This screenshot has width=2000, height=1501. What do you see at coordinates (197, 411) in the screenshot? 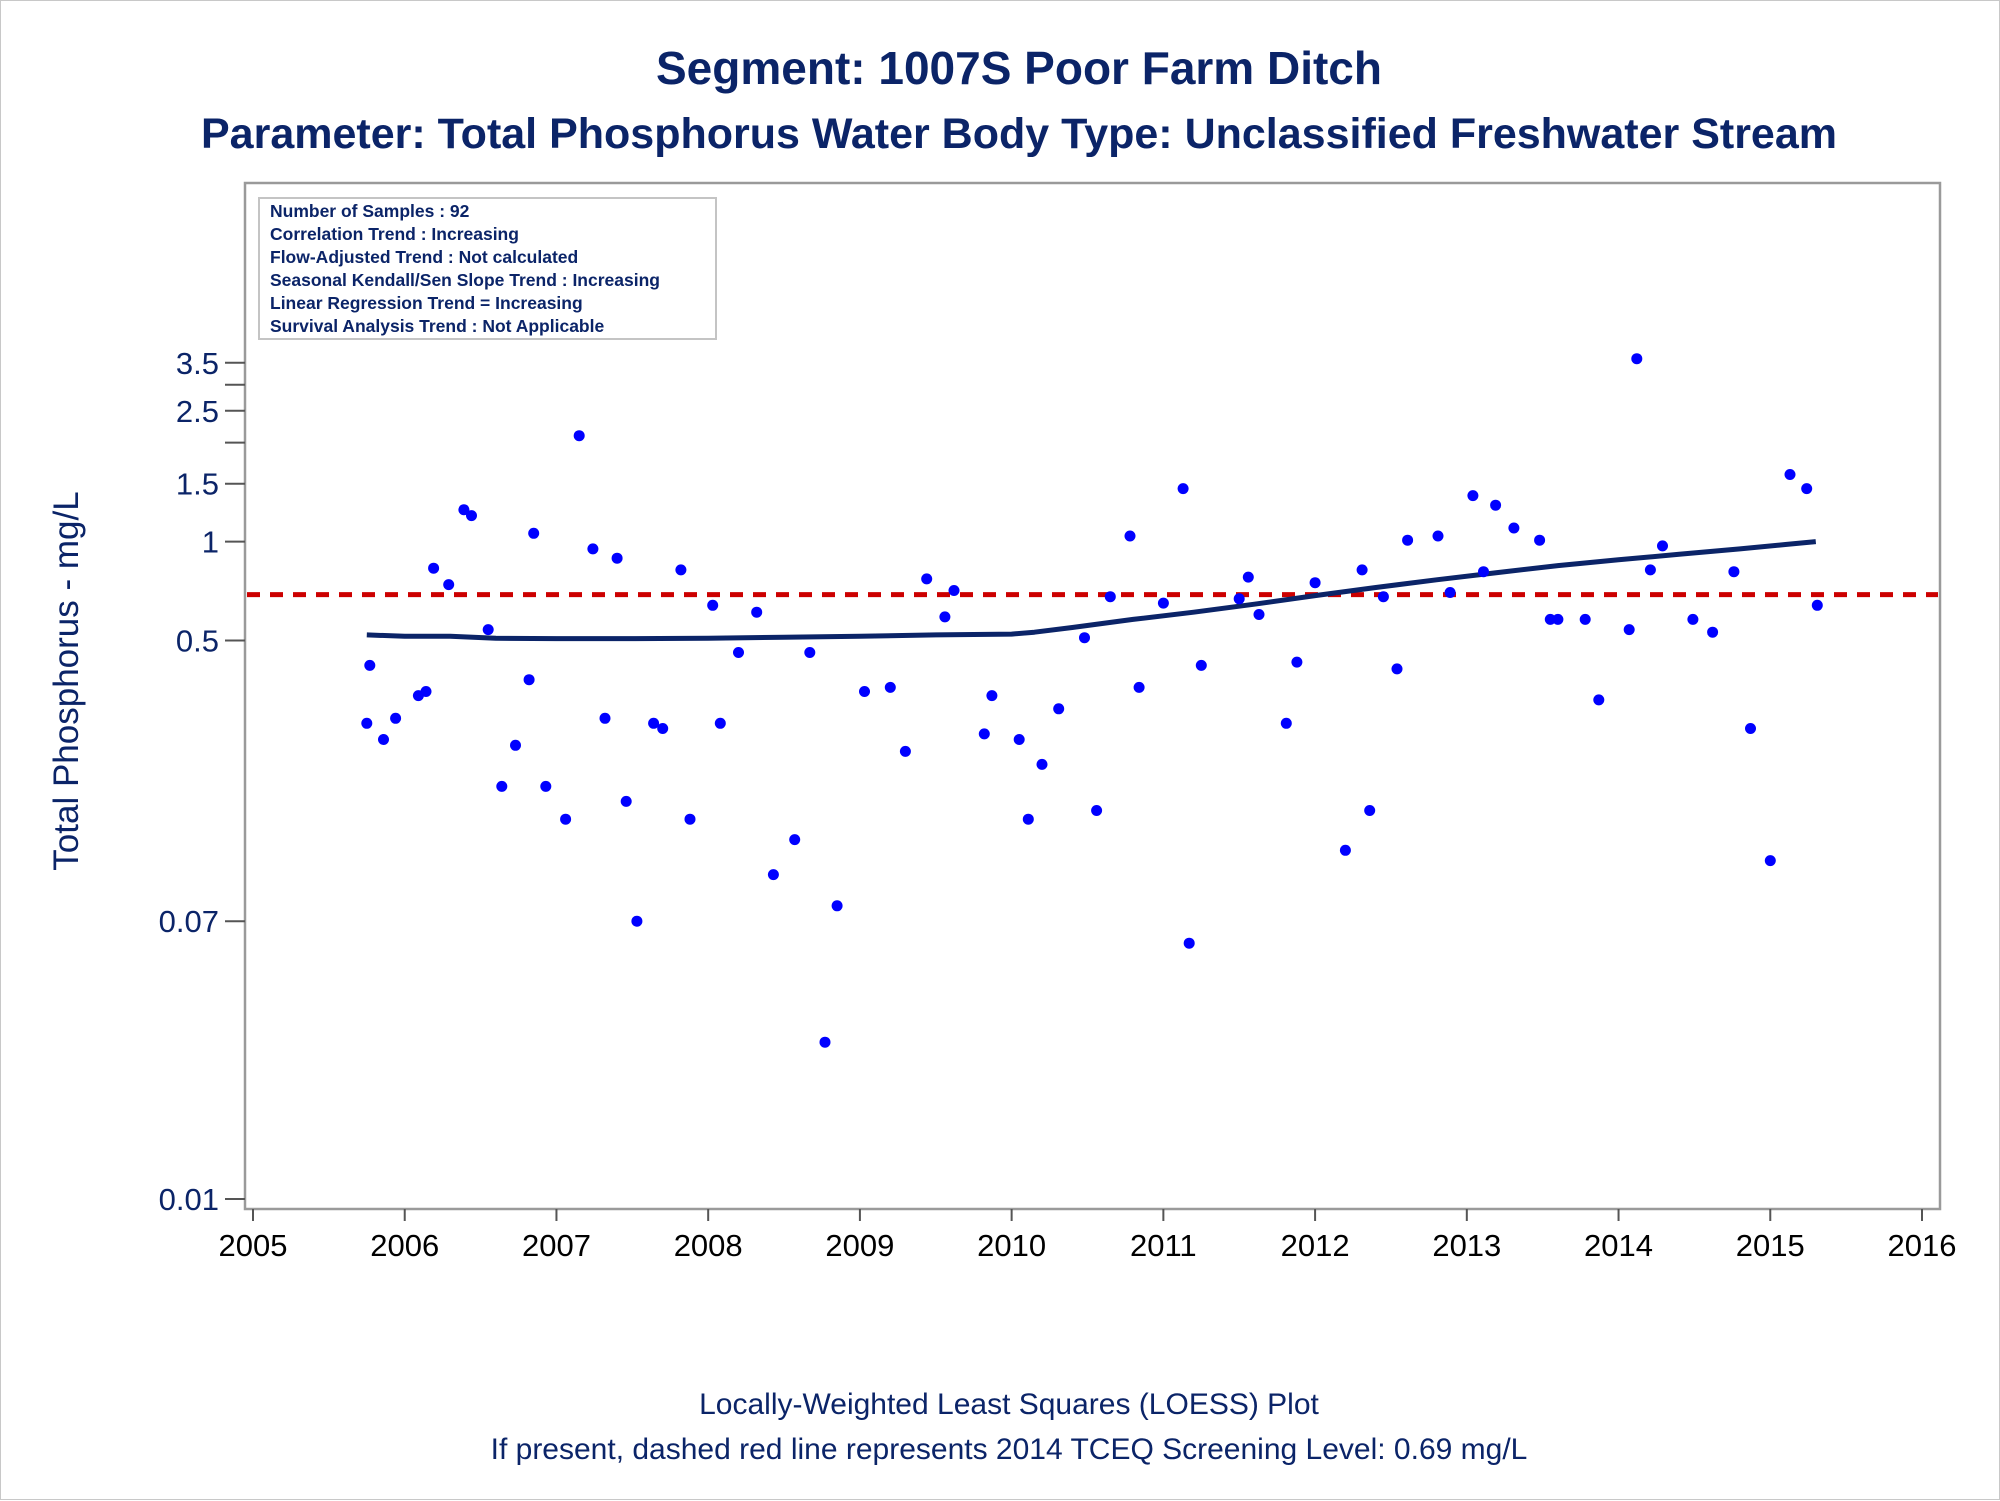
I see `y-tick-label: 2.5` at bounding box center [197, 411].